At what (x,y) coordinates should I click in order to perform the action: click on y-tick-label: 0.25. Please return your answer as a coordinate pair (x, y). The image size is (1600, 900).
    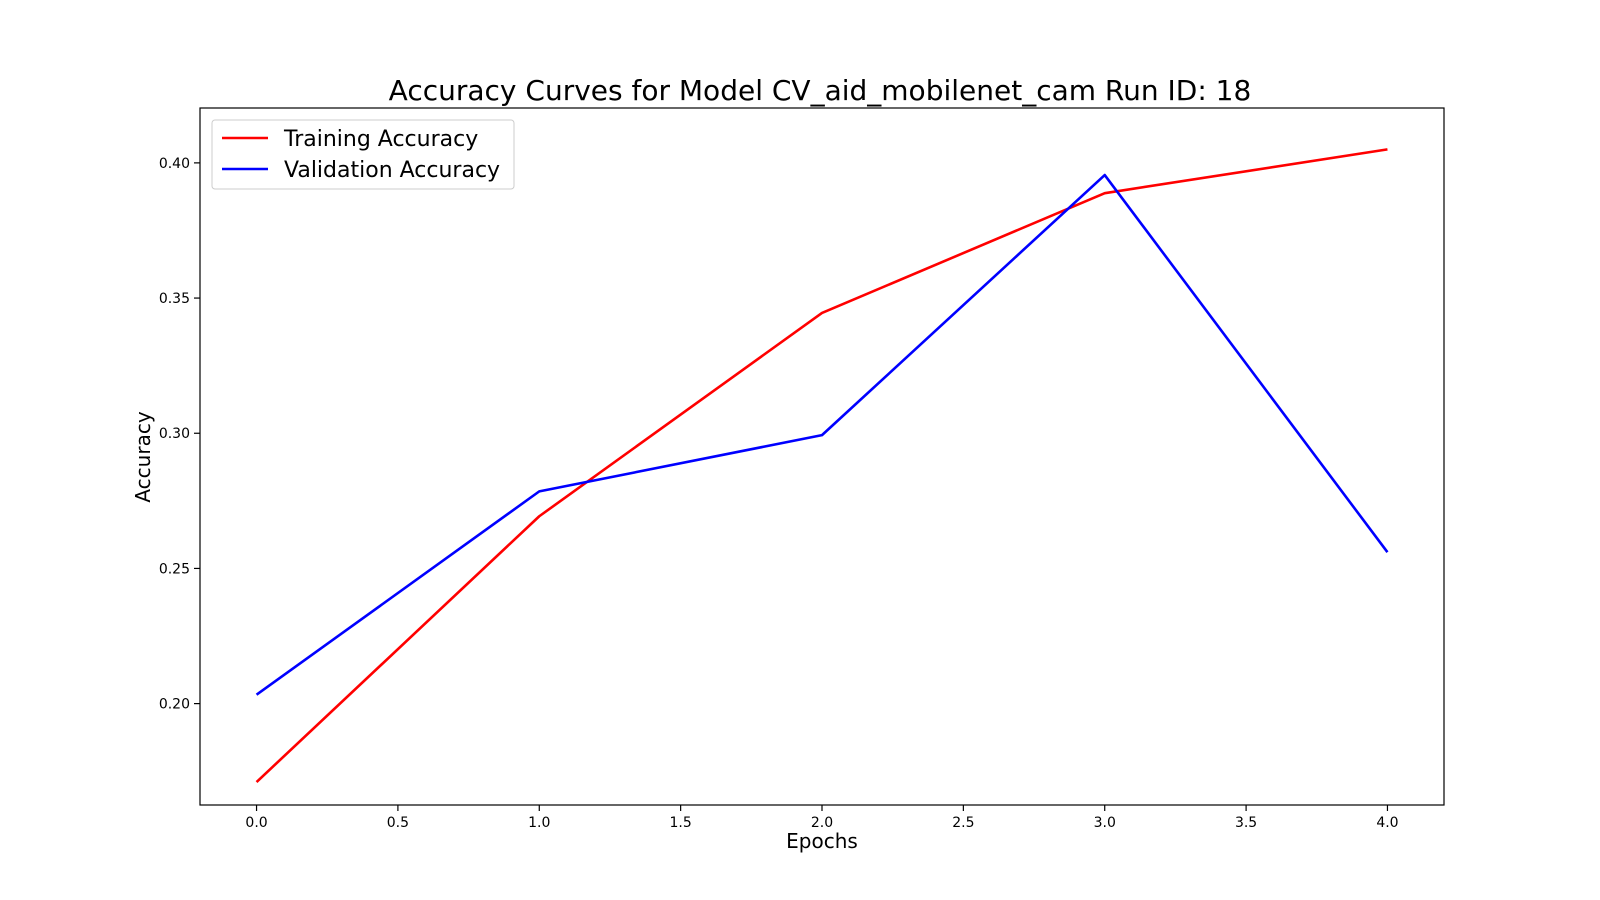
    Looking at the image, I should click on (174, 569).